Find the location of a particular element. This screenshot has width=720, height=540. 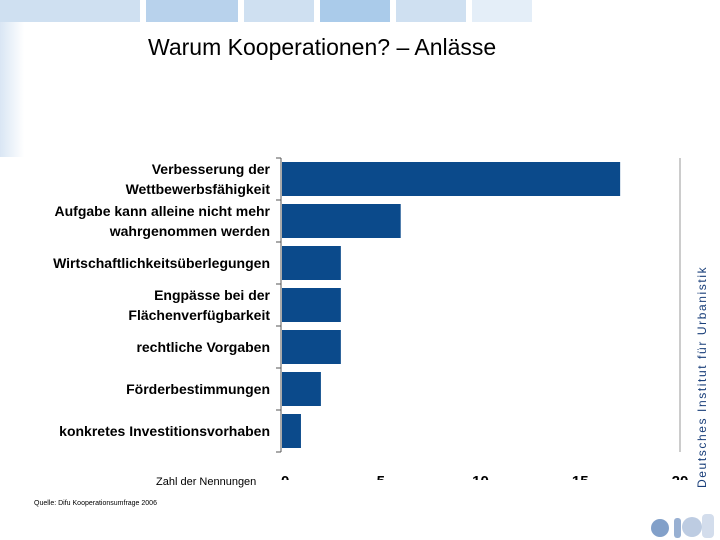

x-tick-label: 0 is located at coordinates (285, 476).